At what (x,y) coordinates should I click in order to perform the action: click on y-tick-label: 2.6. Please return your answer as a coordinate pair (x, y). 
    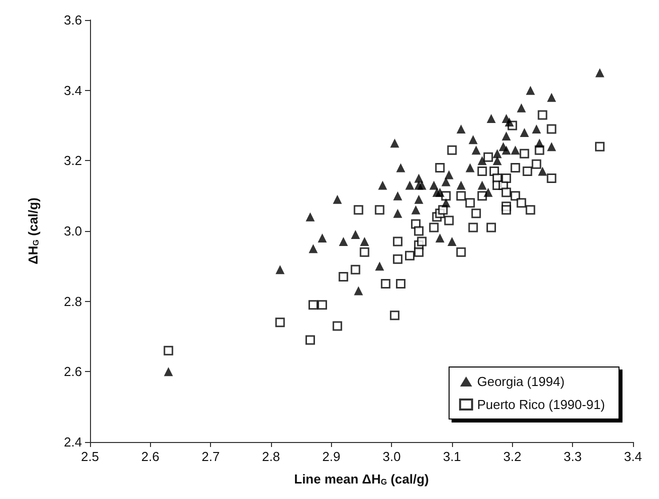
    Looking at the image, I should click on (73, 372).